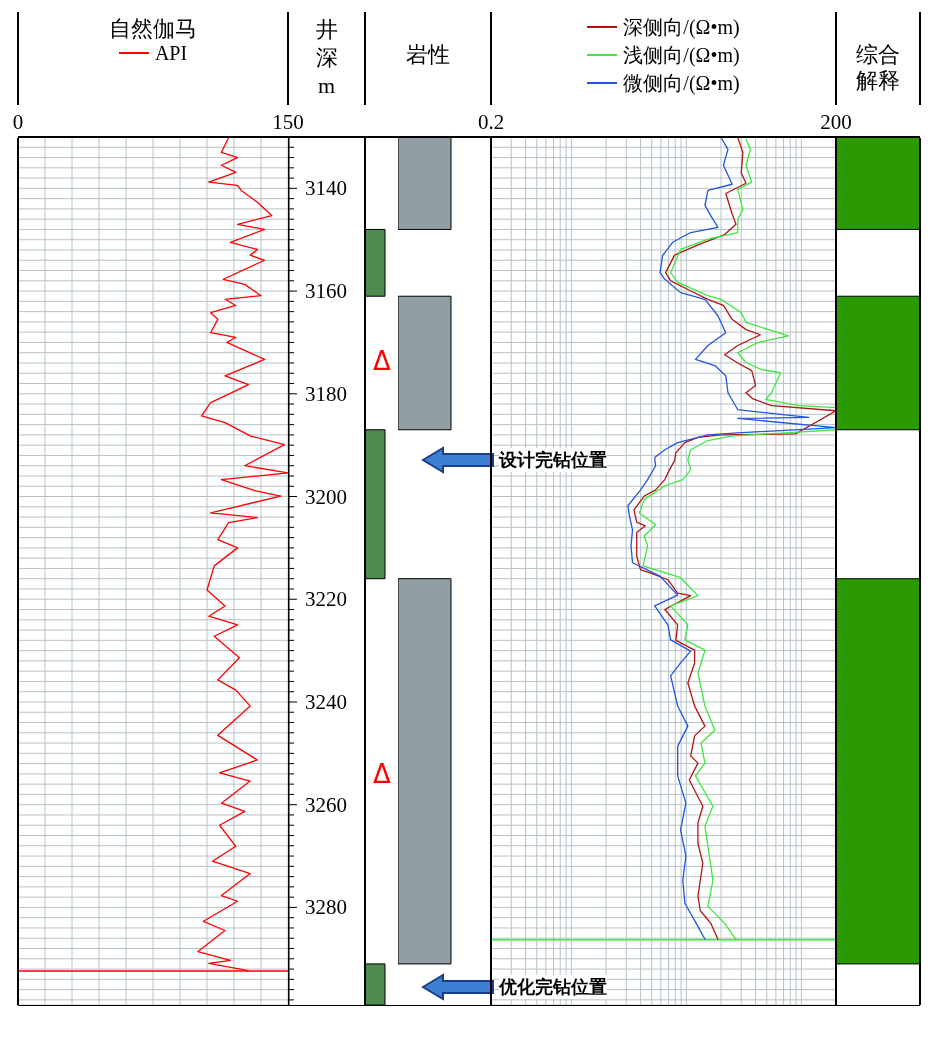 The height and width of the screenshot is (1038, 945). I want to click on y-tick-label: 3160, so click(326, 291).